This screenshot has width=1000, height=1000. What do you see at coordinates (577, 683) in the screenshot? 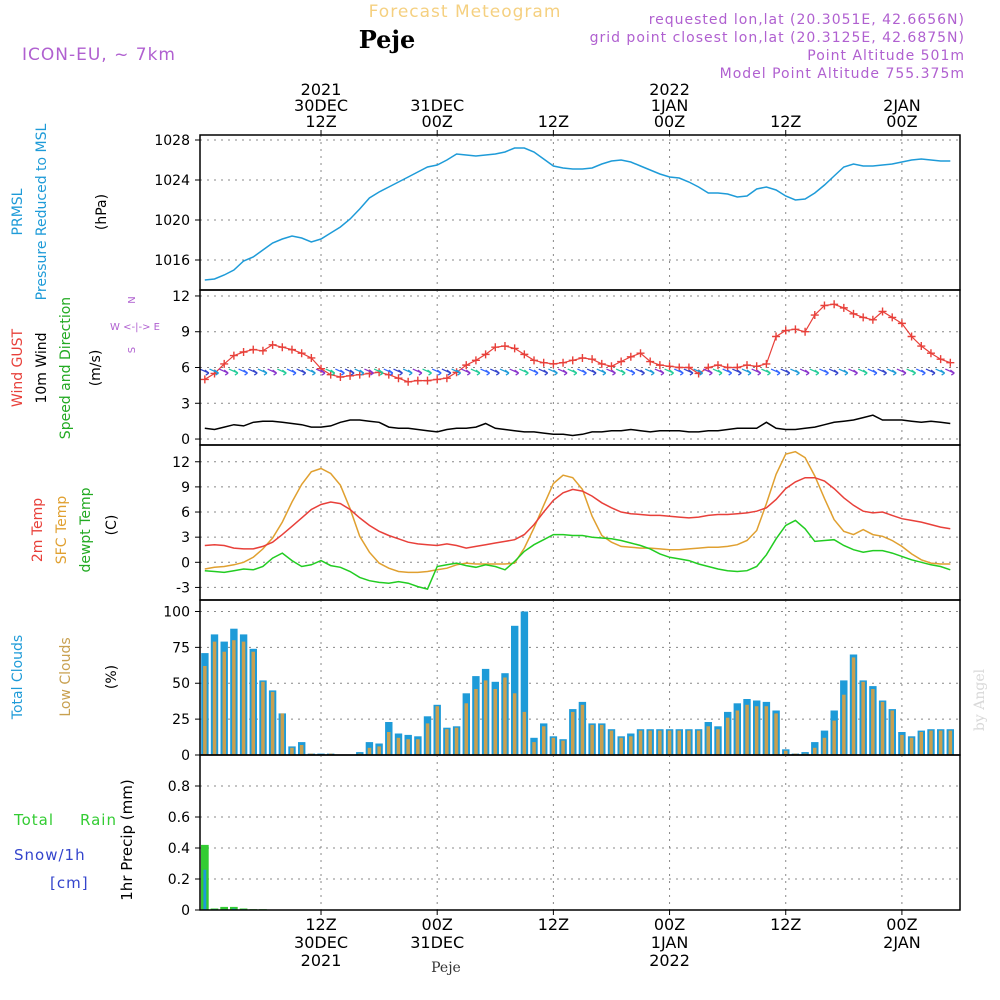
I see `clouds-series` at bounding box center [577, 683].